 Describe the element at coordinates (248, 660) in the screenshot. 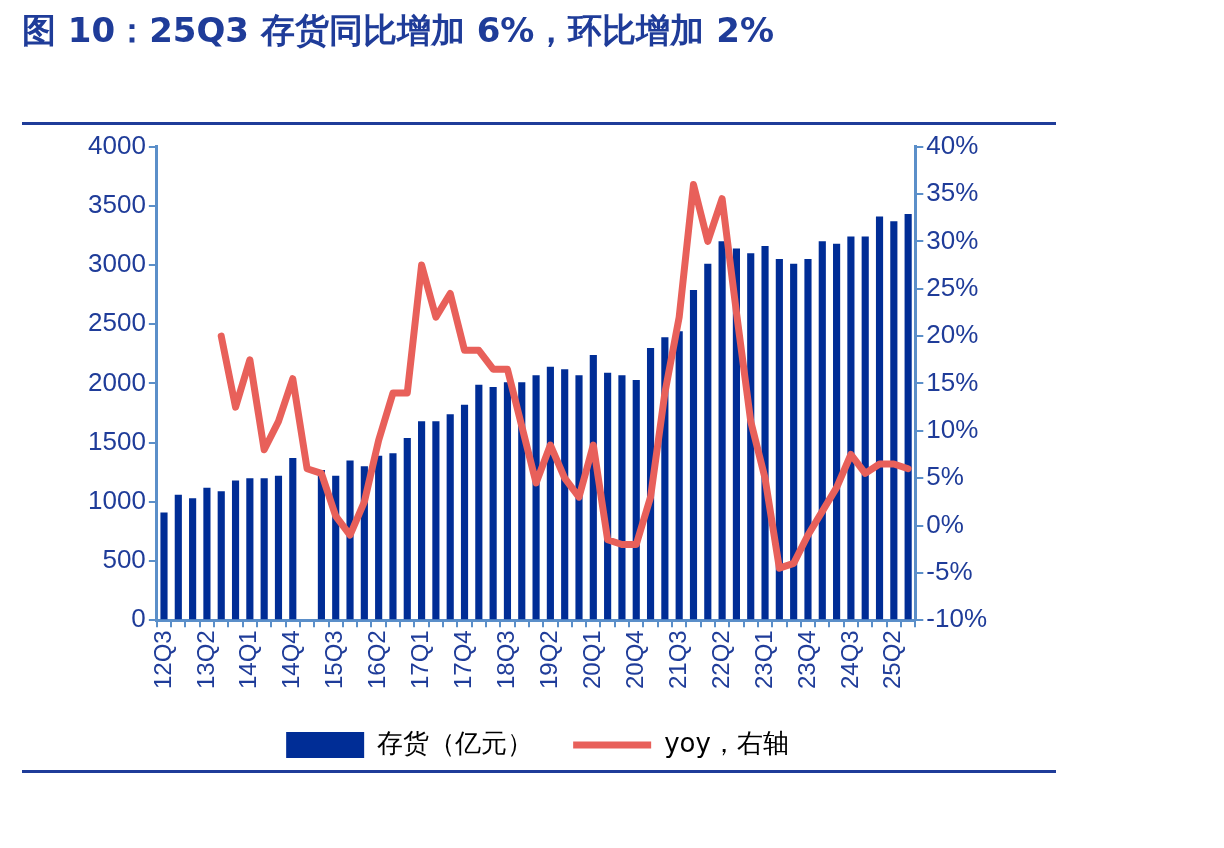

I see `x-tick-label: 14Q1` at that location.